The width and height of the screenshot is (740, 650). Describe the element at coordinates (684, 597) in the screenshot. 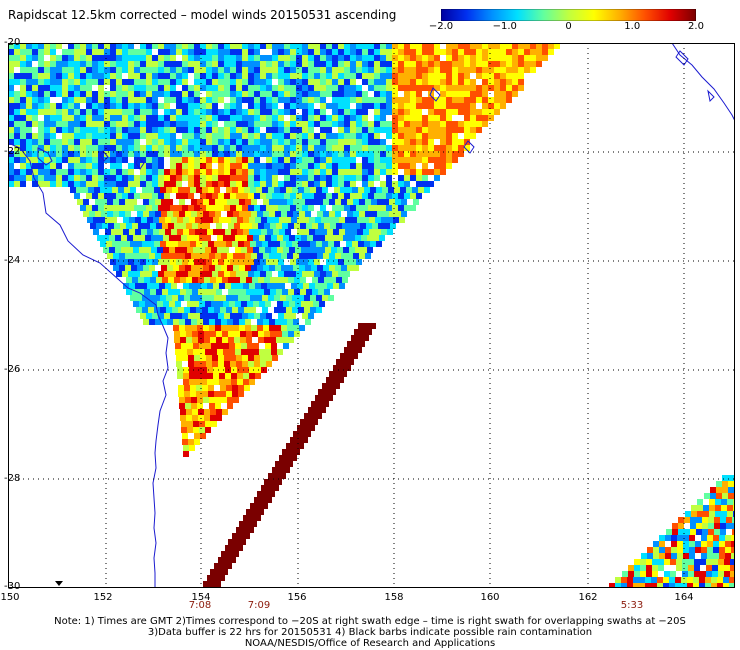

I see `lon-label: 164` at that location.